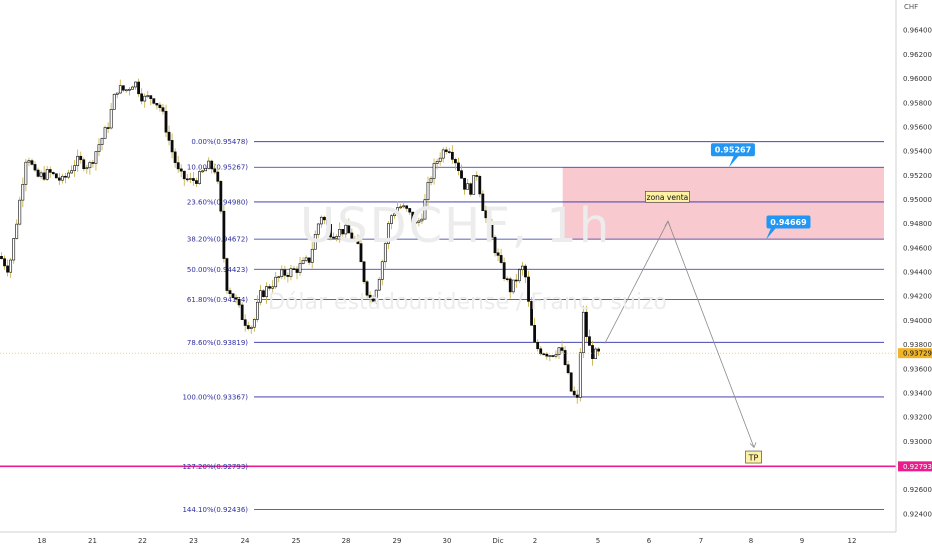 The height and width of the screenshot is (550, 932). Describe the element at coordinates (497, 541) in the screenshot. I see `time-tick-label: Dic` at that location.